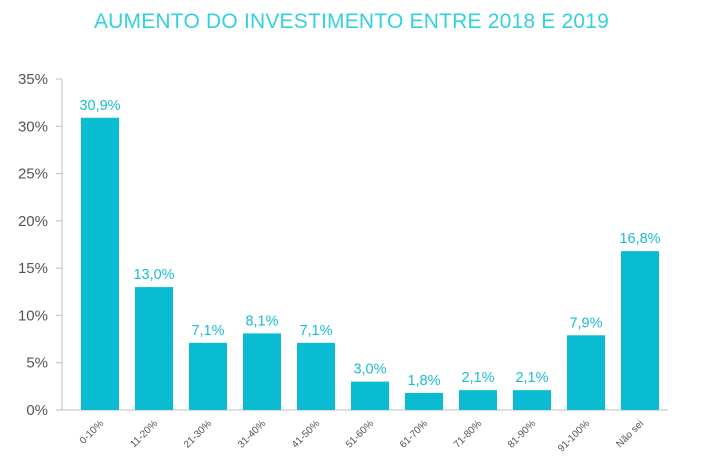  I want to click on x-tick-label: 71-80%, so click(468, 434).